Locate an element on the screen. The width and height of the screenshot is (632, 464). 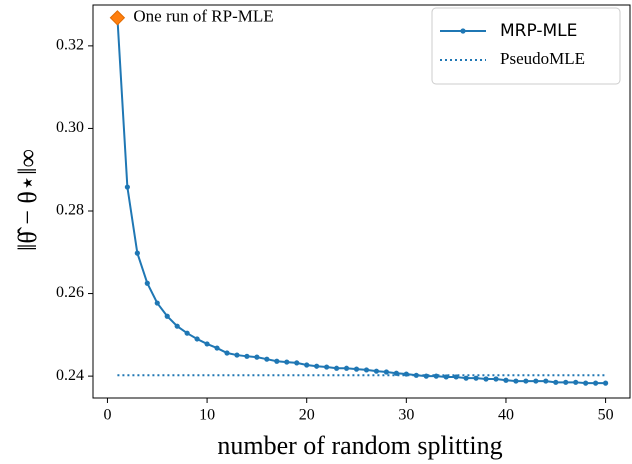
legend-label: PseudoMLE is located at coordinates (542, 58).